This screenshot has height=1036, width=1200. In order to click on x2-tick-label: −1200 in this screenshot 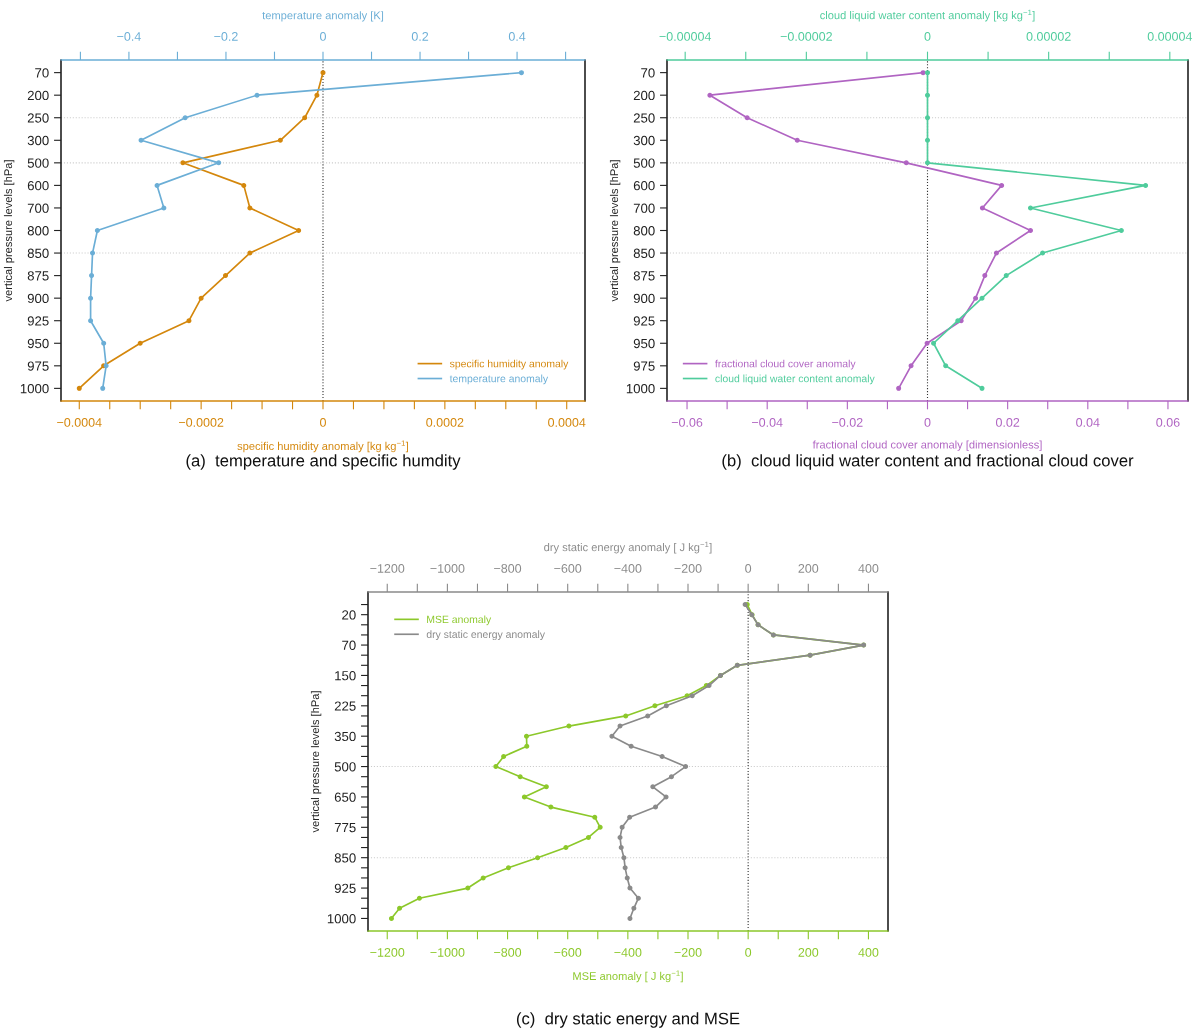, I will do `click(387, 568)`.